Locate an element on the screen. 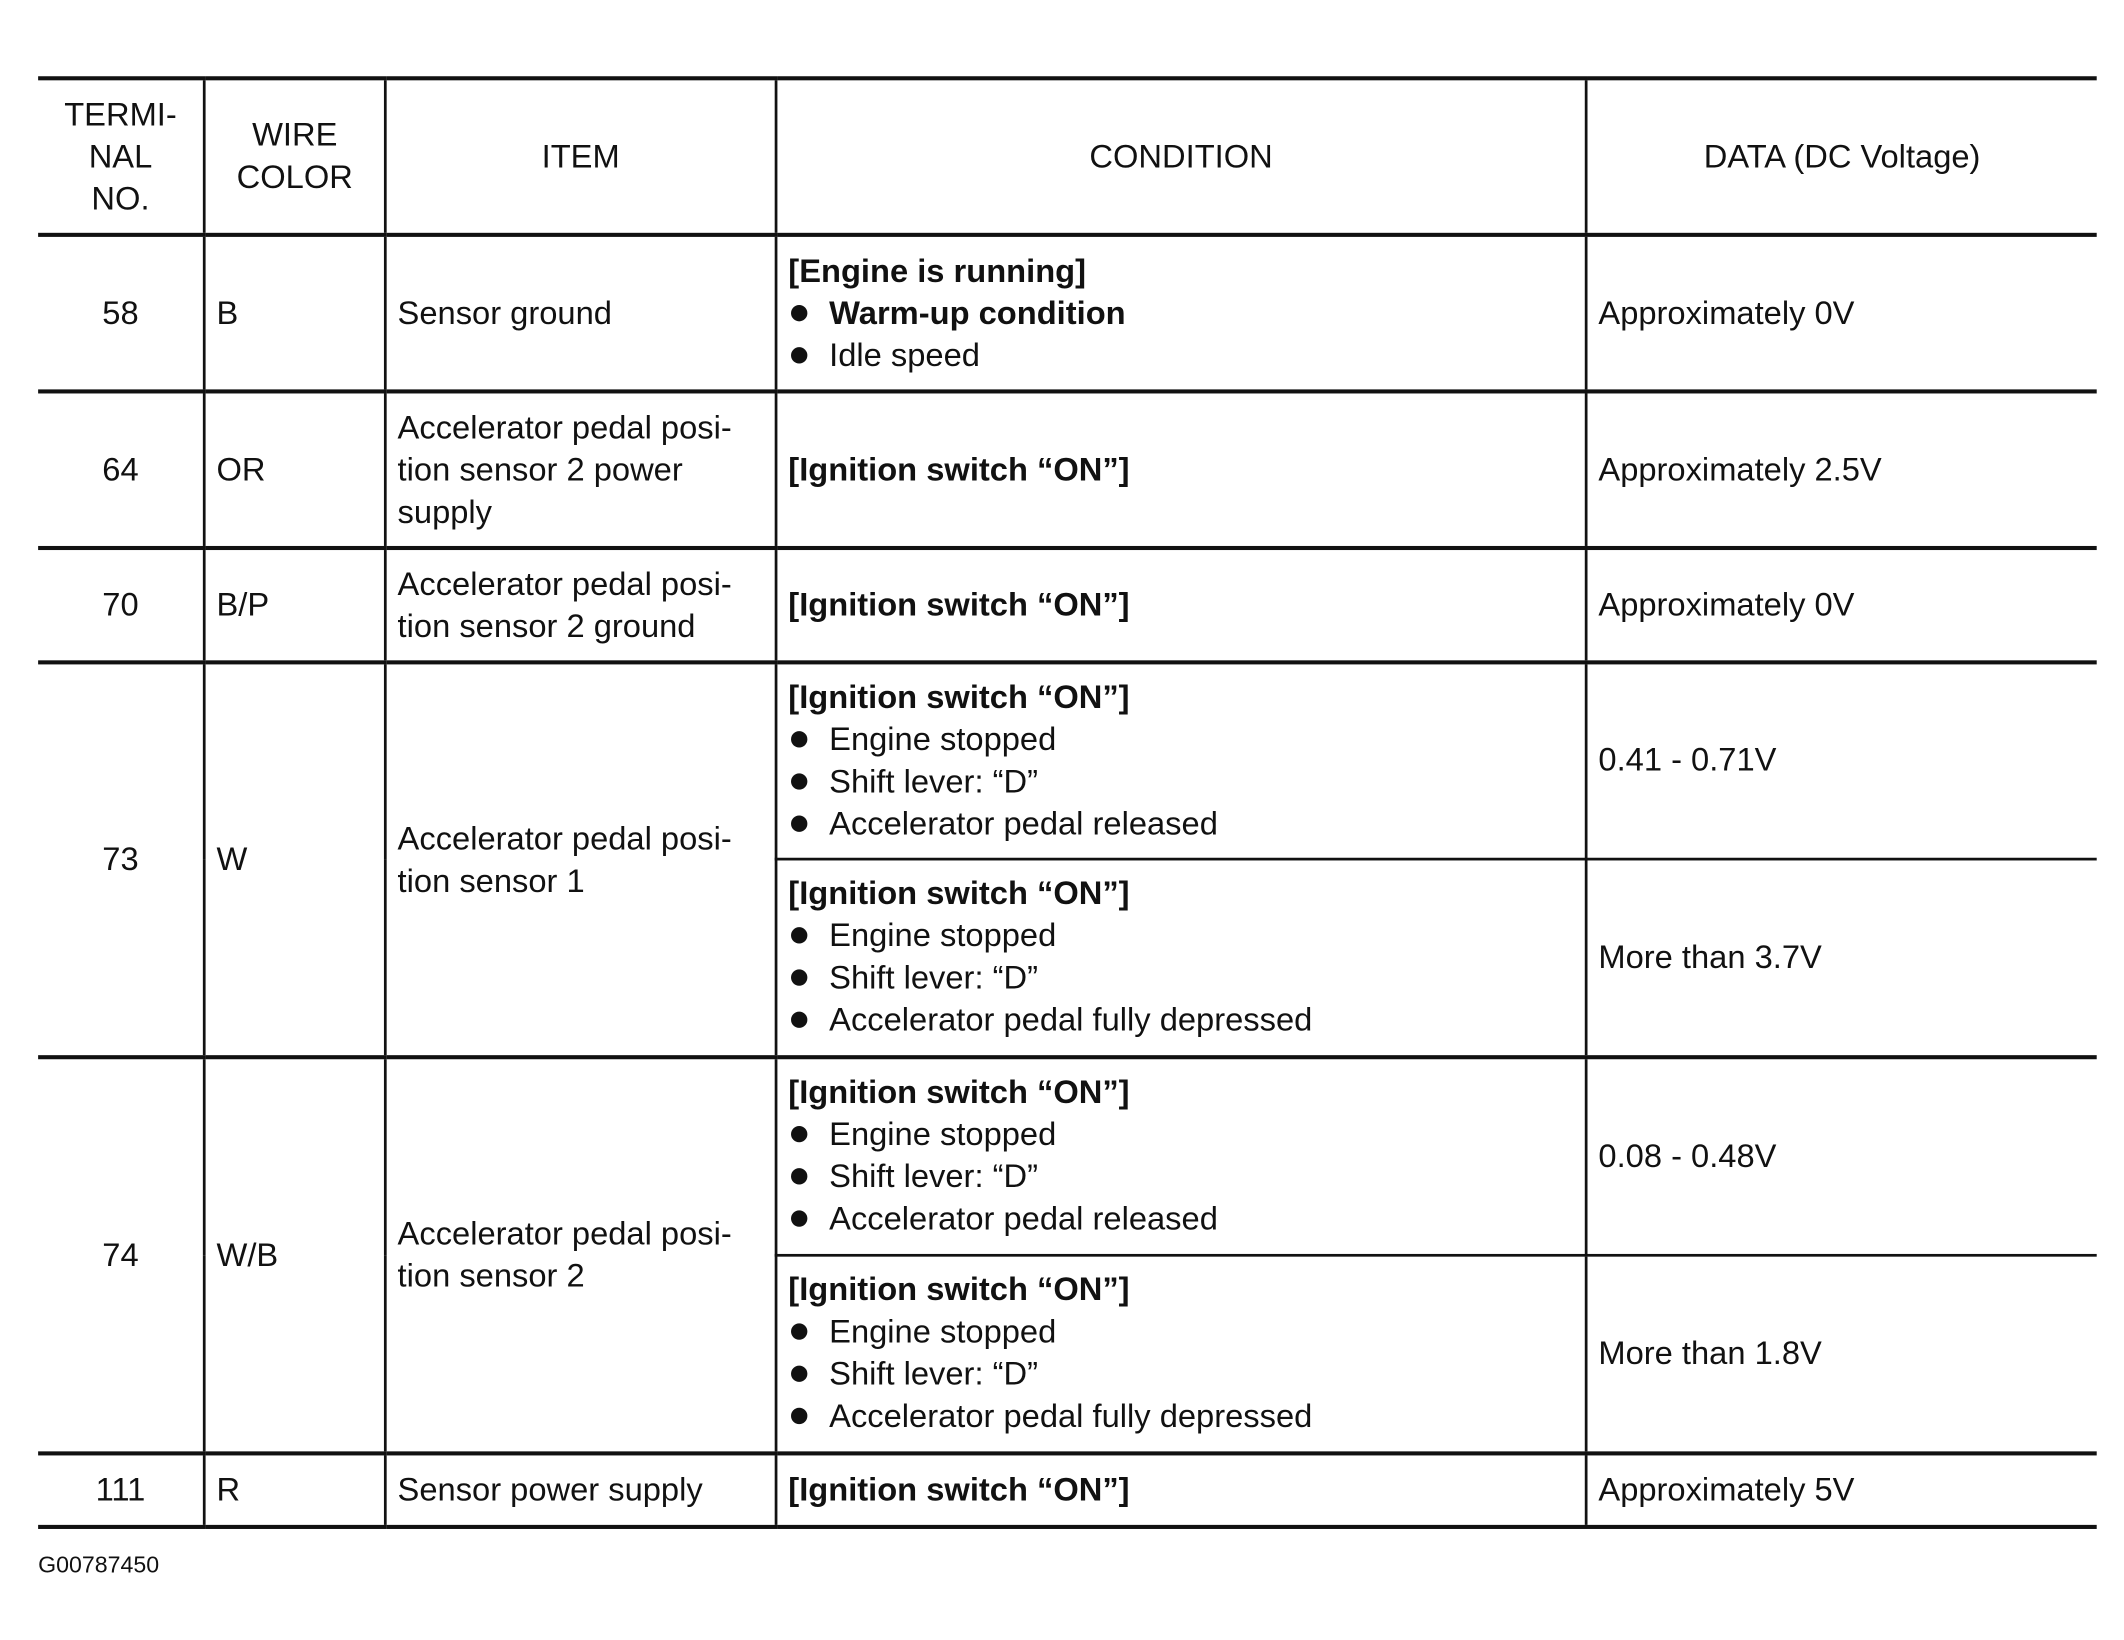 The height and width of the screenshot is (1640, 2124). terminal-number: 111 is located at coordinates (120, 1490).